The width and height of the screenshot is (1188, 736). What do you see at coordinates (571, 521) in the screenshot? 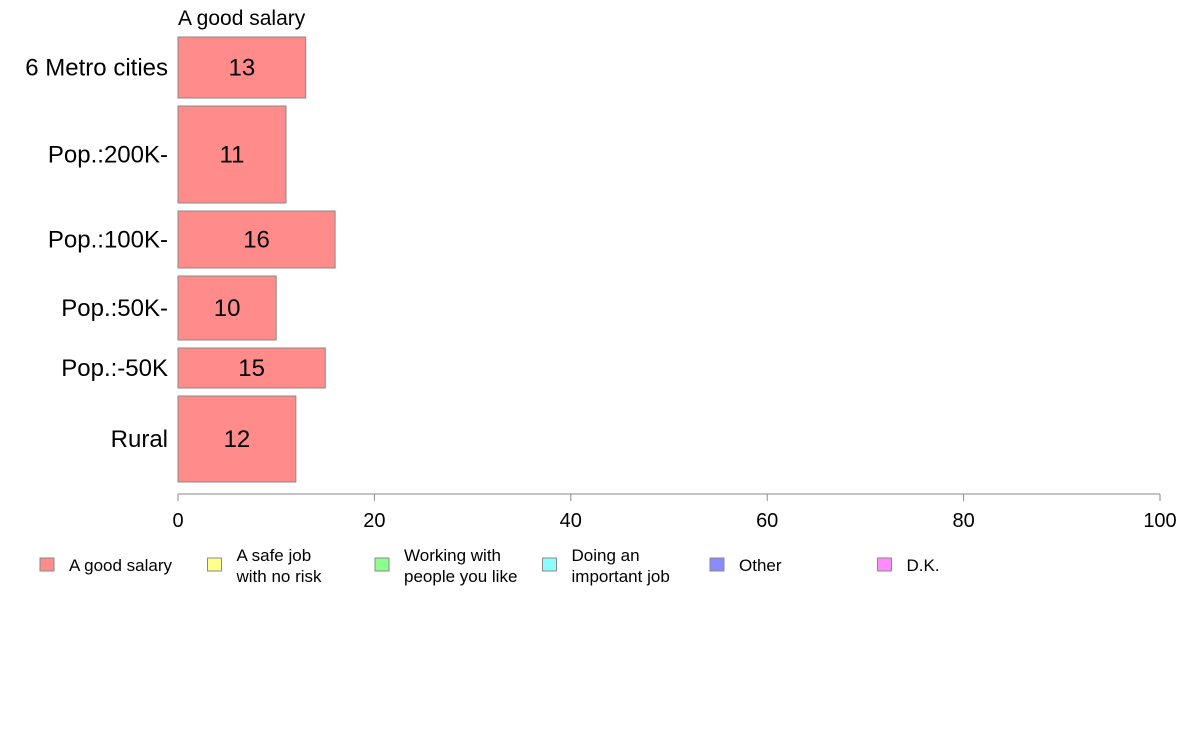
I see `x-tick-label: 40` at bounding box center [571, 521].